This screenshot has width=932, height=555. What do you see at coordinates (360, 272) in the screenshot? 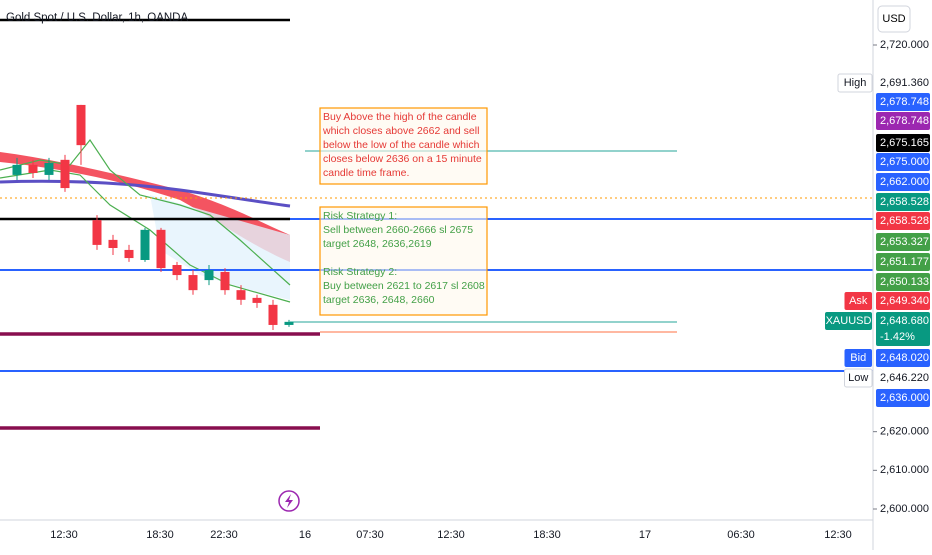
I see `note-line: Risk Strategy 2:` at bounding box center [360, 272].